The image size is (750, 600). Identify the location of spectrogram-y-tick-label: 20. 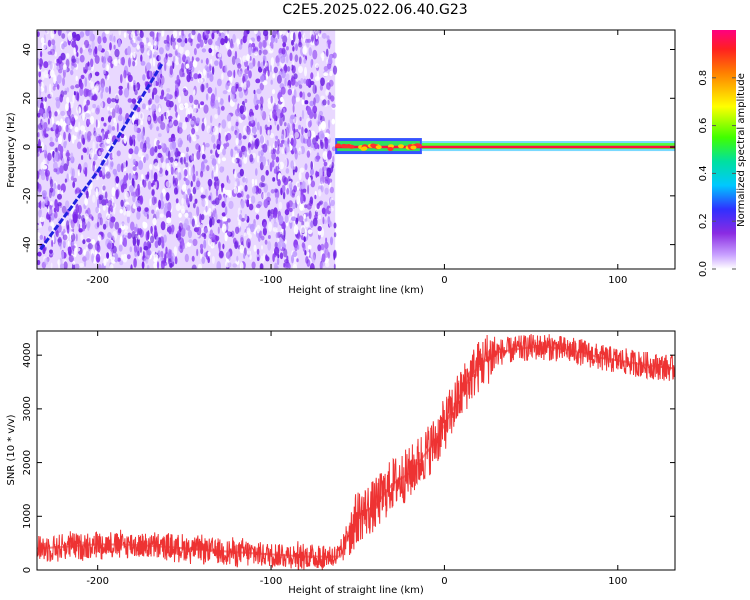
(27, 98).